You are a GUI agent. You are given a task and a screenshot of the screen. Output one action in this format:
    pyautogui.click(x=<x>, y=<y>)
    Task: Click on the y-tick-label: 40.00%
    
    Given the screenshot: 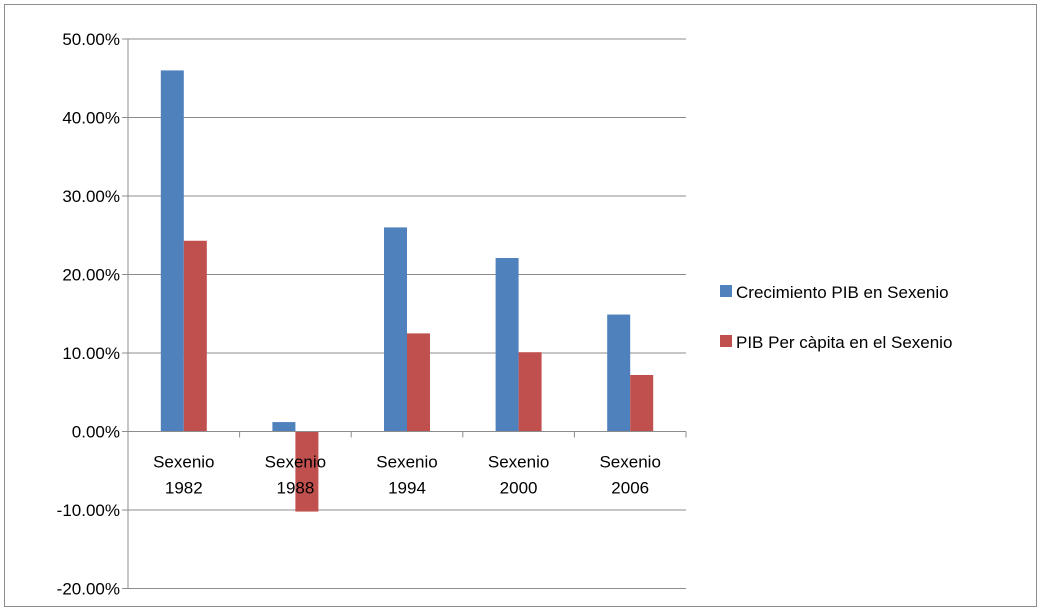 What is the action you would take?
    pyautogui.click(x=91, y=118)
    